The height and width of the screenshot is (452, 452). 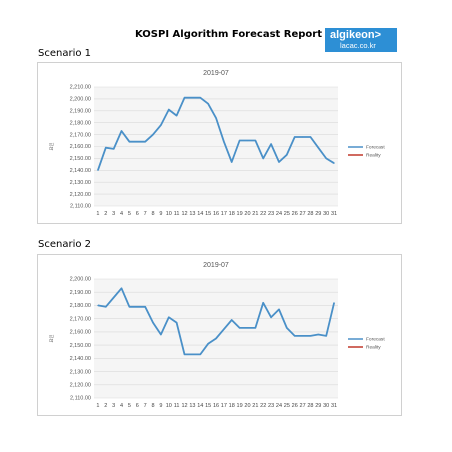 What do you see at coordinates (232, 214) in the screenshot?
I see `x-tick-label: 18` at bounding box center [232, 214].